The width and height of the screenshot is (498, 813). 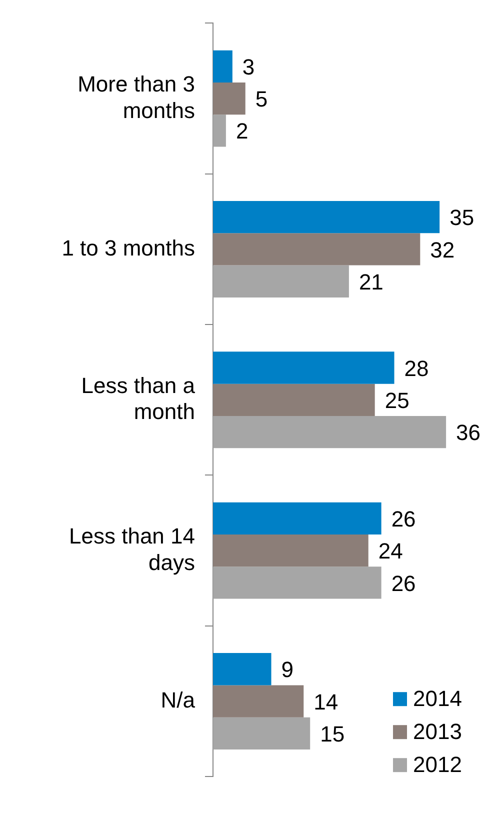 What do you see at coordinates (468, 433) in the screenshot?
I see `data-label: 36` at bounding box center [468, 433].